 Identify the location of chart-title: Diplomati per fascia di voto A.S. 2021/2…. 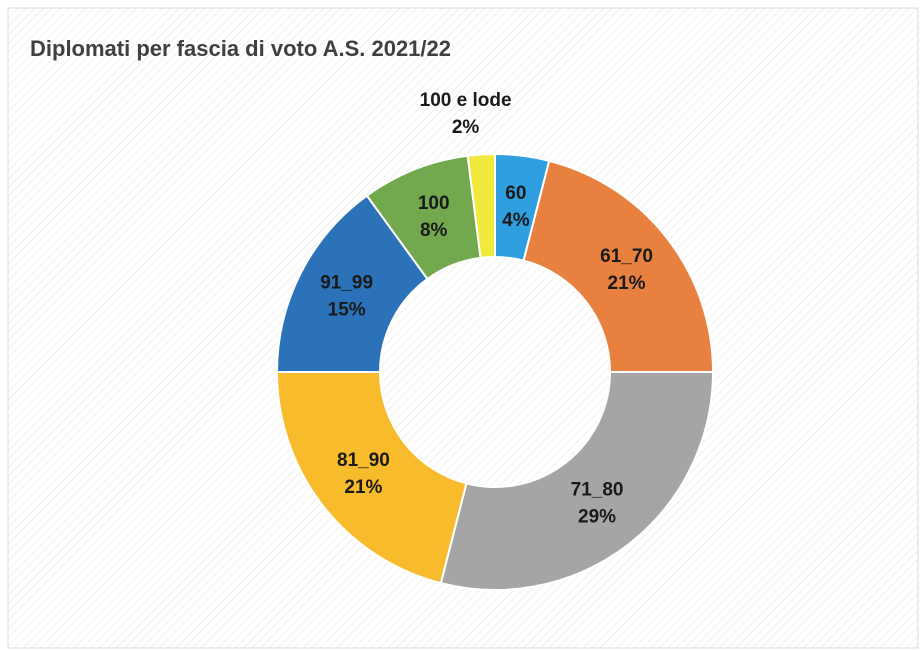
(240, 48).